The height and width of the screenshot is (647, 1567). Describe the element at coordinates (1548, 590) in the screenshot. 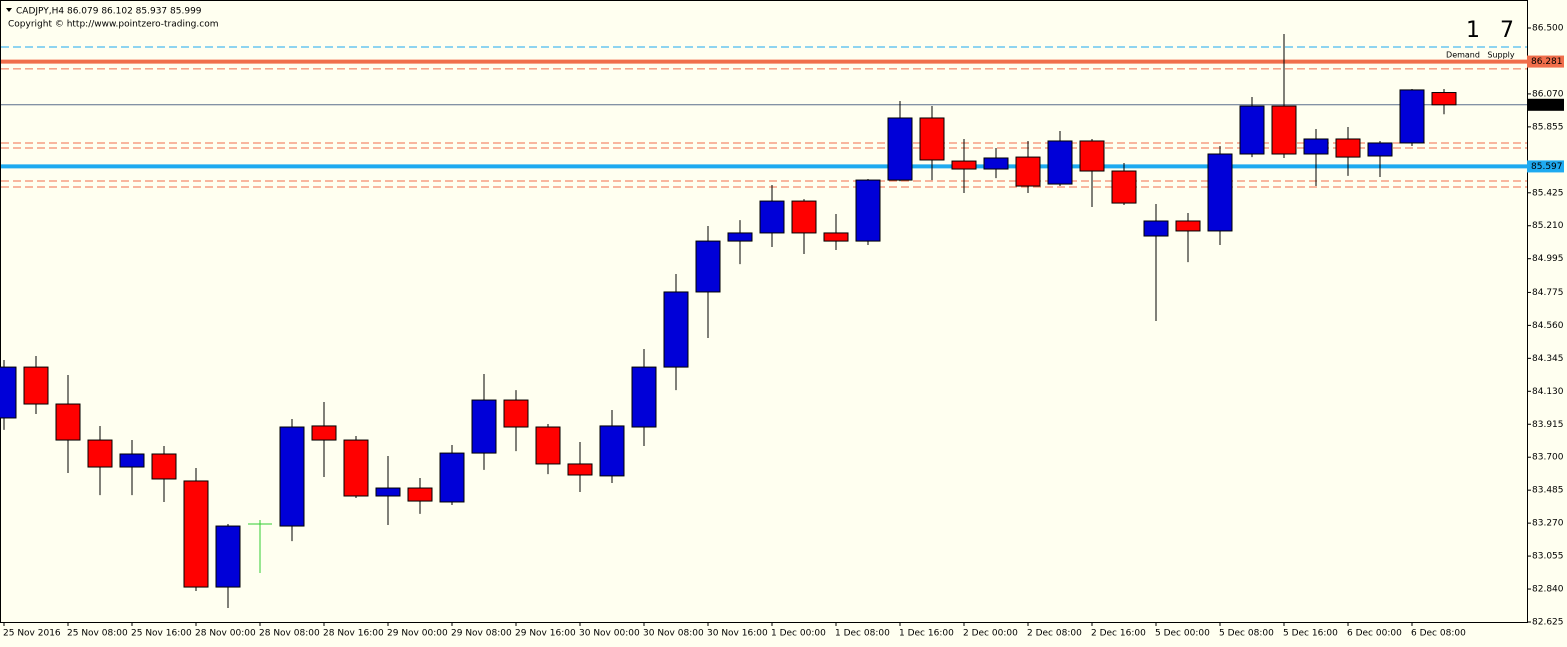

I see `y-tick-label: 82.840` at that location.